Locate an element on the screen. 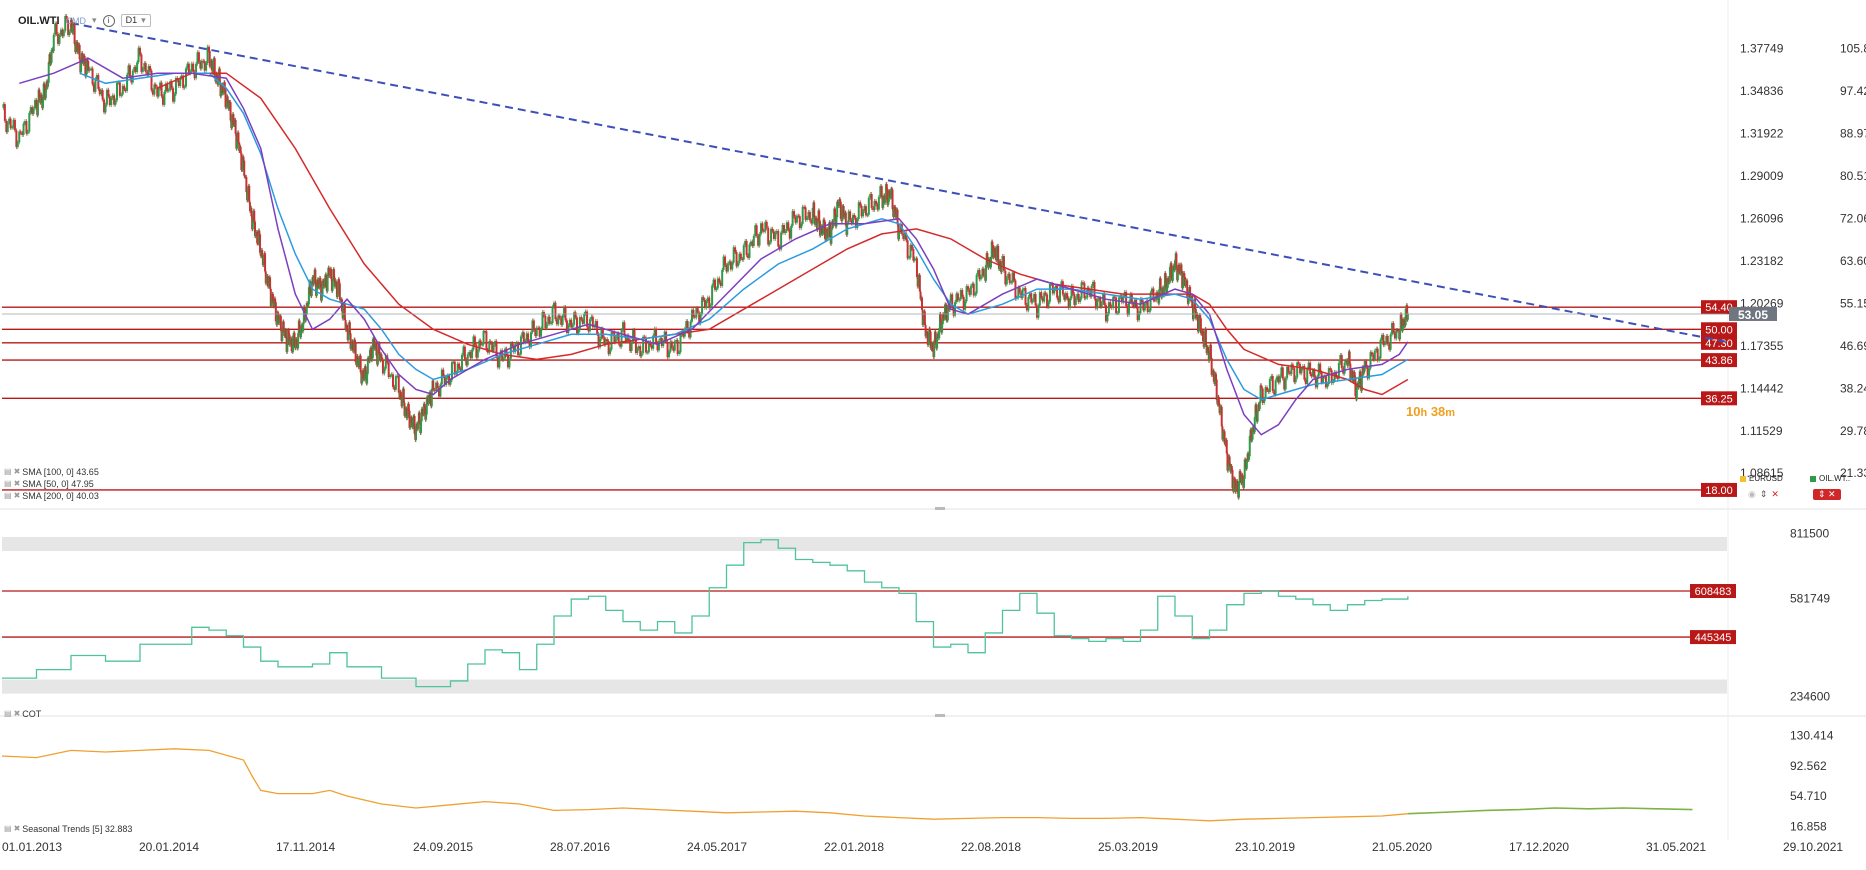 This screenshot has width=1866, height=870. indicator-row-sma200: ▤ ✖ SMA [200, 0] 40.03 is located at coordinates (51, 496).